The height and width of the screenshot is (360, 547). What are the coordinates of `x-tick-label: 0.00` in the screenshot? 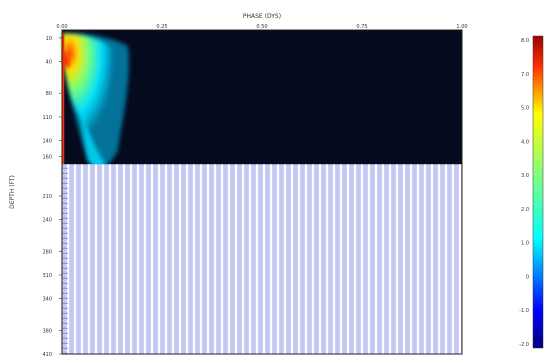 It's located at (61, 27).